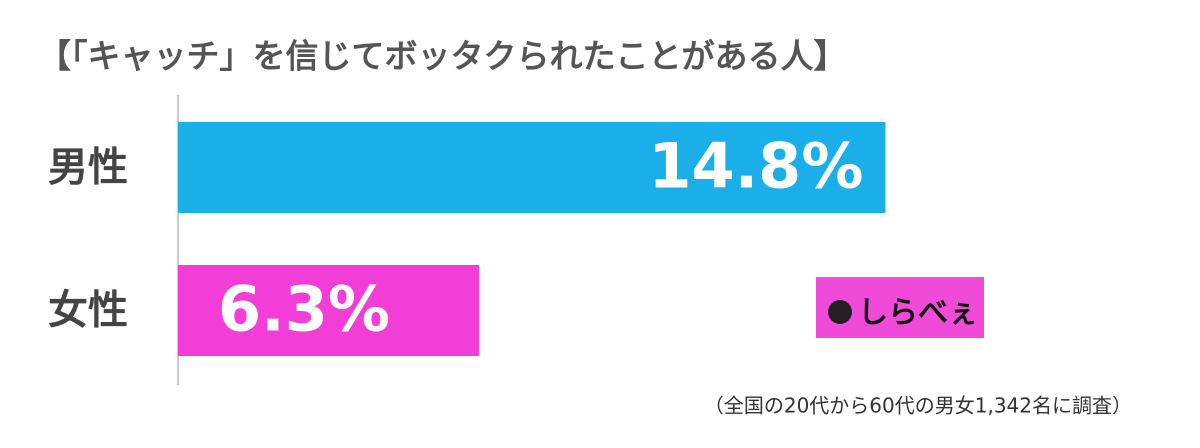 Image resolution: width=1200 pixels, height=448 pixels. Describe the element at coordinates (442, 56) in the screenshot. I see `chart-title: 【「キャッチ」を信じてボッタクられたことがある人】` at that location.